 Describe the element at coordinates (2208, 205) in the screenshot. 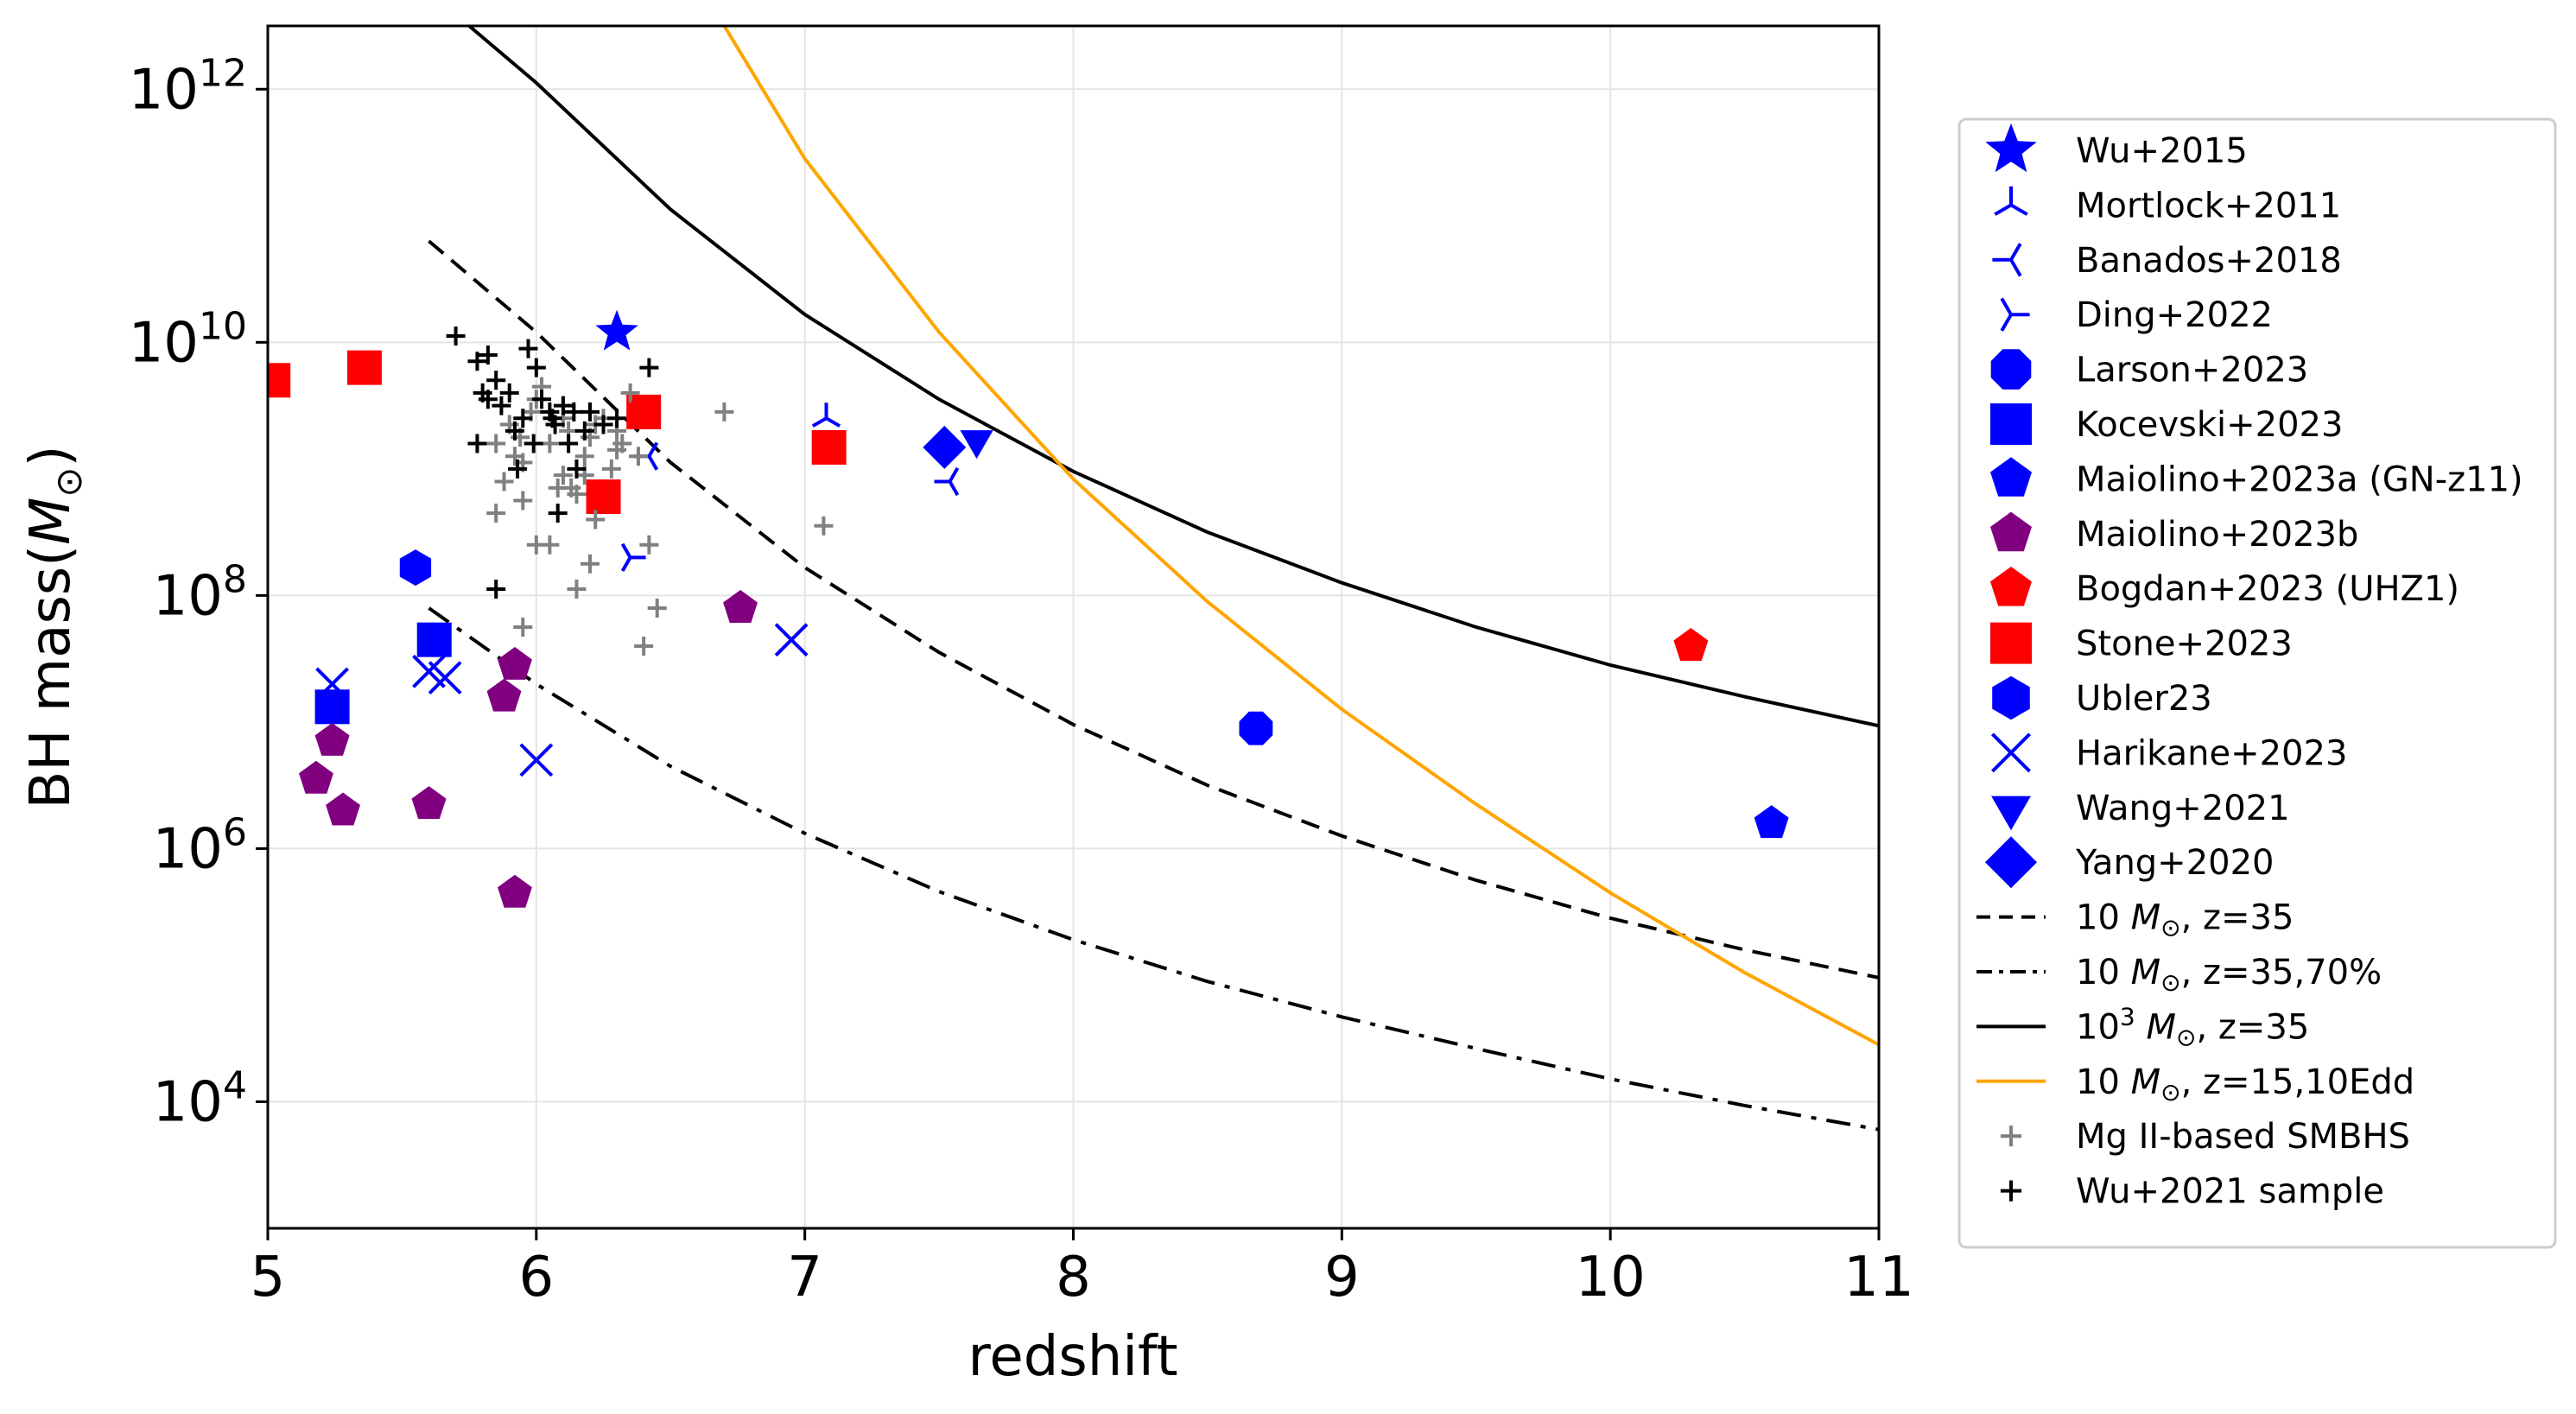

I see `legend-label: Mortlock+2011` at that location.